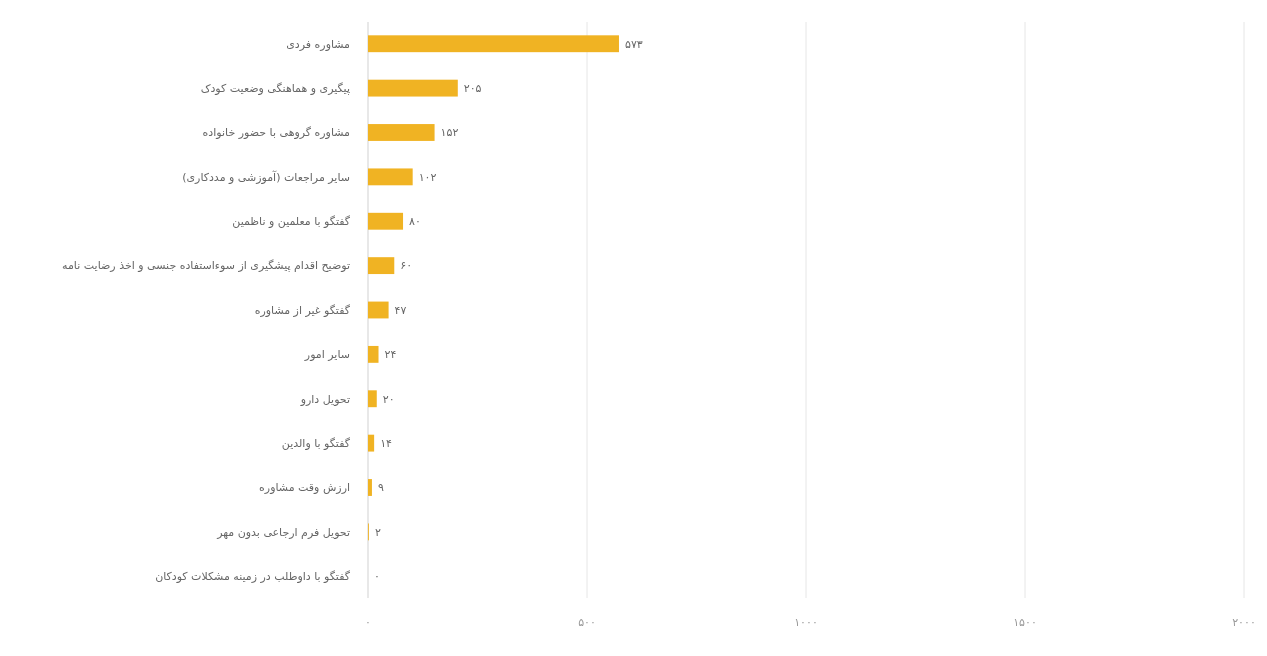 This screenshot has width=1267, height=656. What do you see at coordinates (276, 133) in the screenshot?
I see `y-tick-label: مشاوره گروهی با حضور خانواده` at bounding box center [276, 133].